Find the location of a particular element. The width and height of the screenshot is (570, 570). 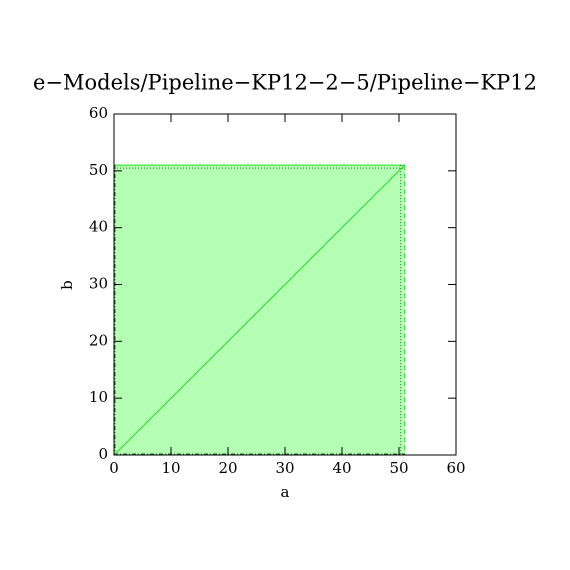

y-tick-label: 50 is located at coordinates (98, 170).